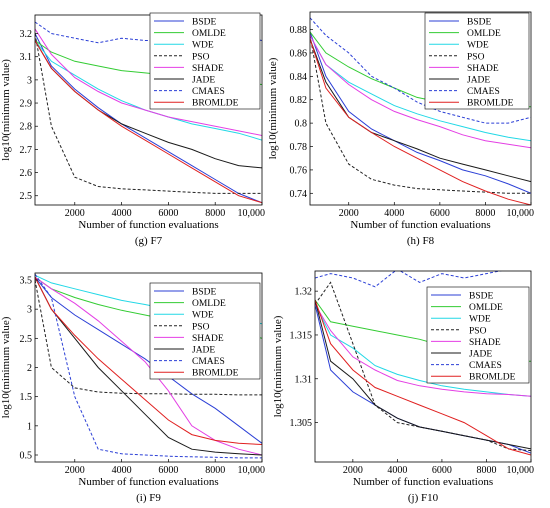 This screenshot has height=508, width=550. What do you see at coordinates (299, 147) in the screenshot?
I see `y-tick-label: 0.78` at bounding box center [299, 147].